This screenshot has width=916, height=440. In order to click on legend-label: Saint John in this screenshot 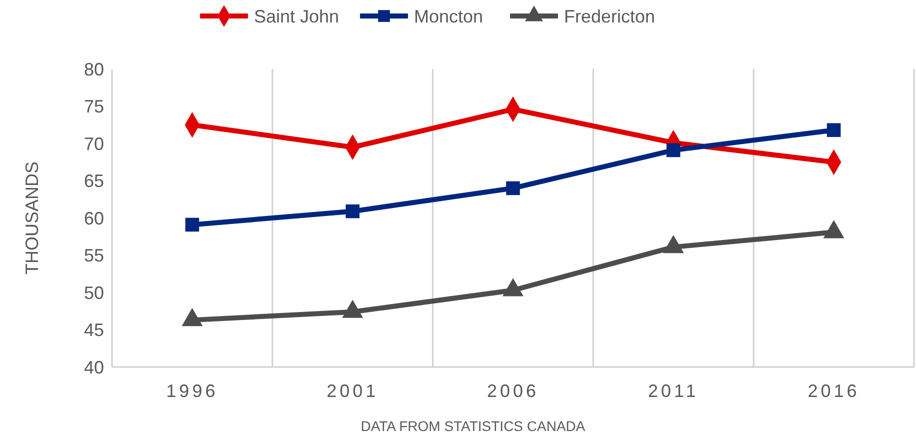, I will do `click(297, 16)`.